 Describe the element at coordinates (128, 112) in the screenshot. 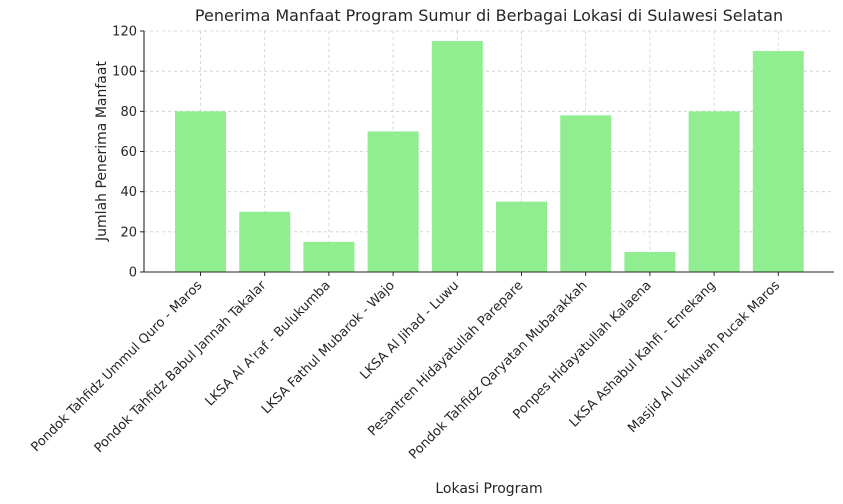

I see `y-tick-label: 80` at that location.